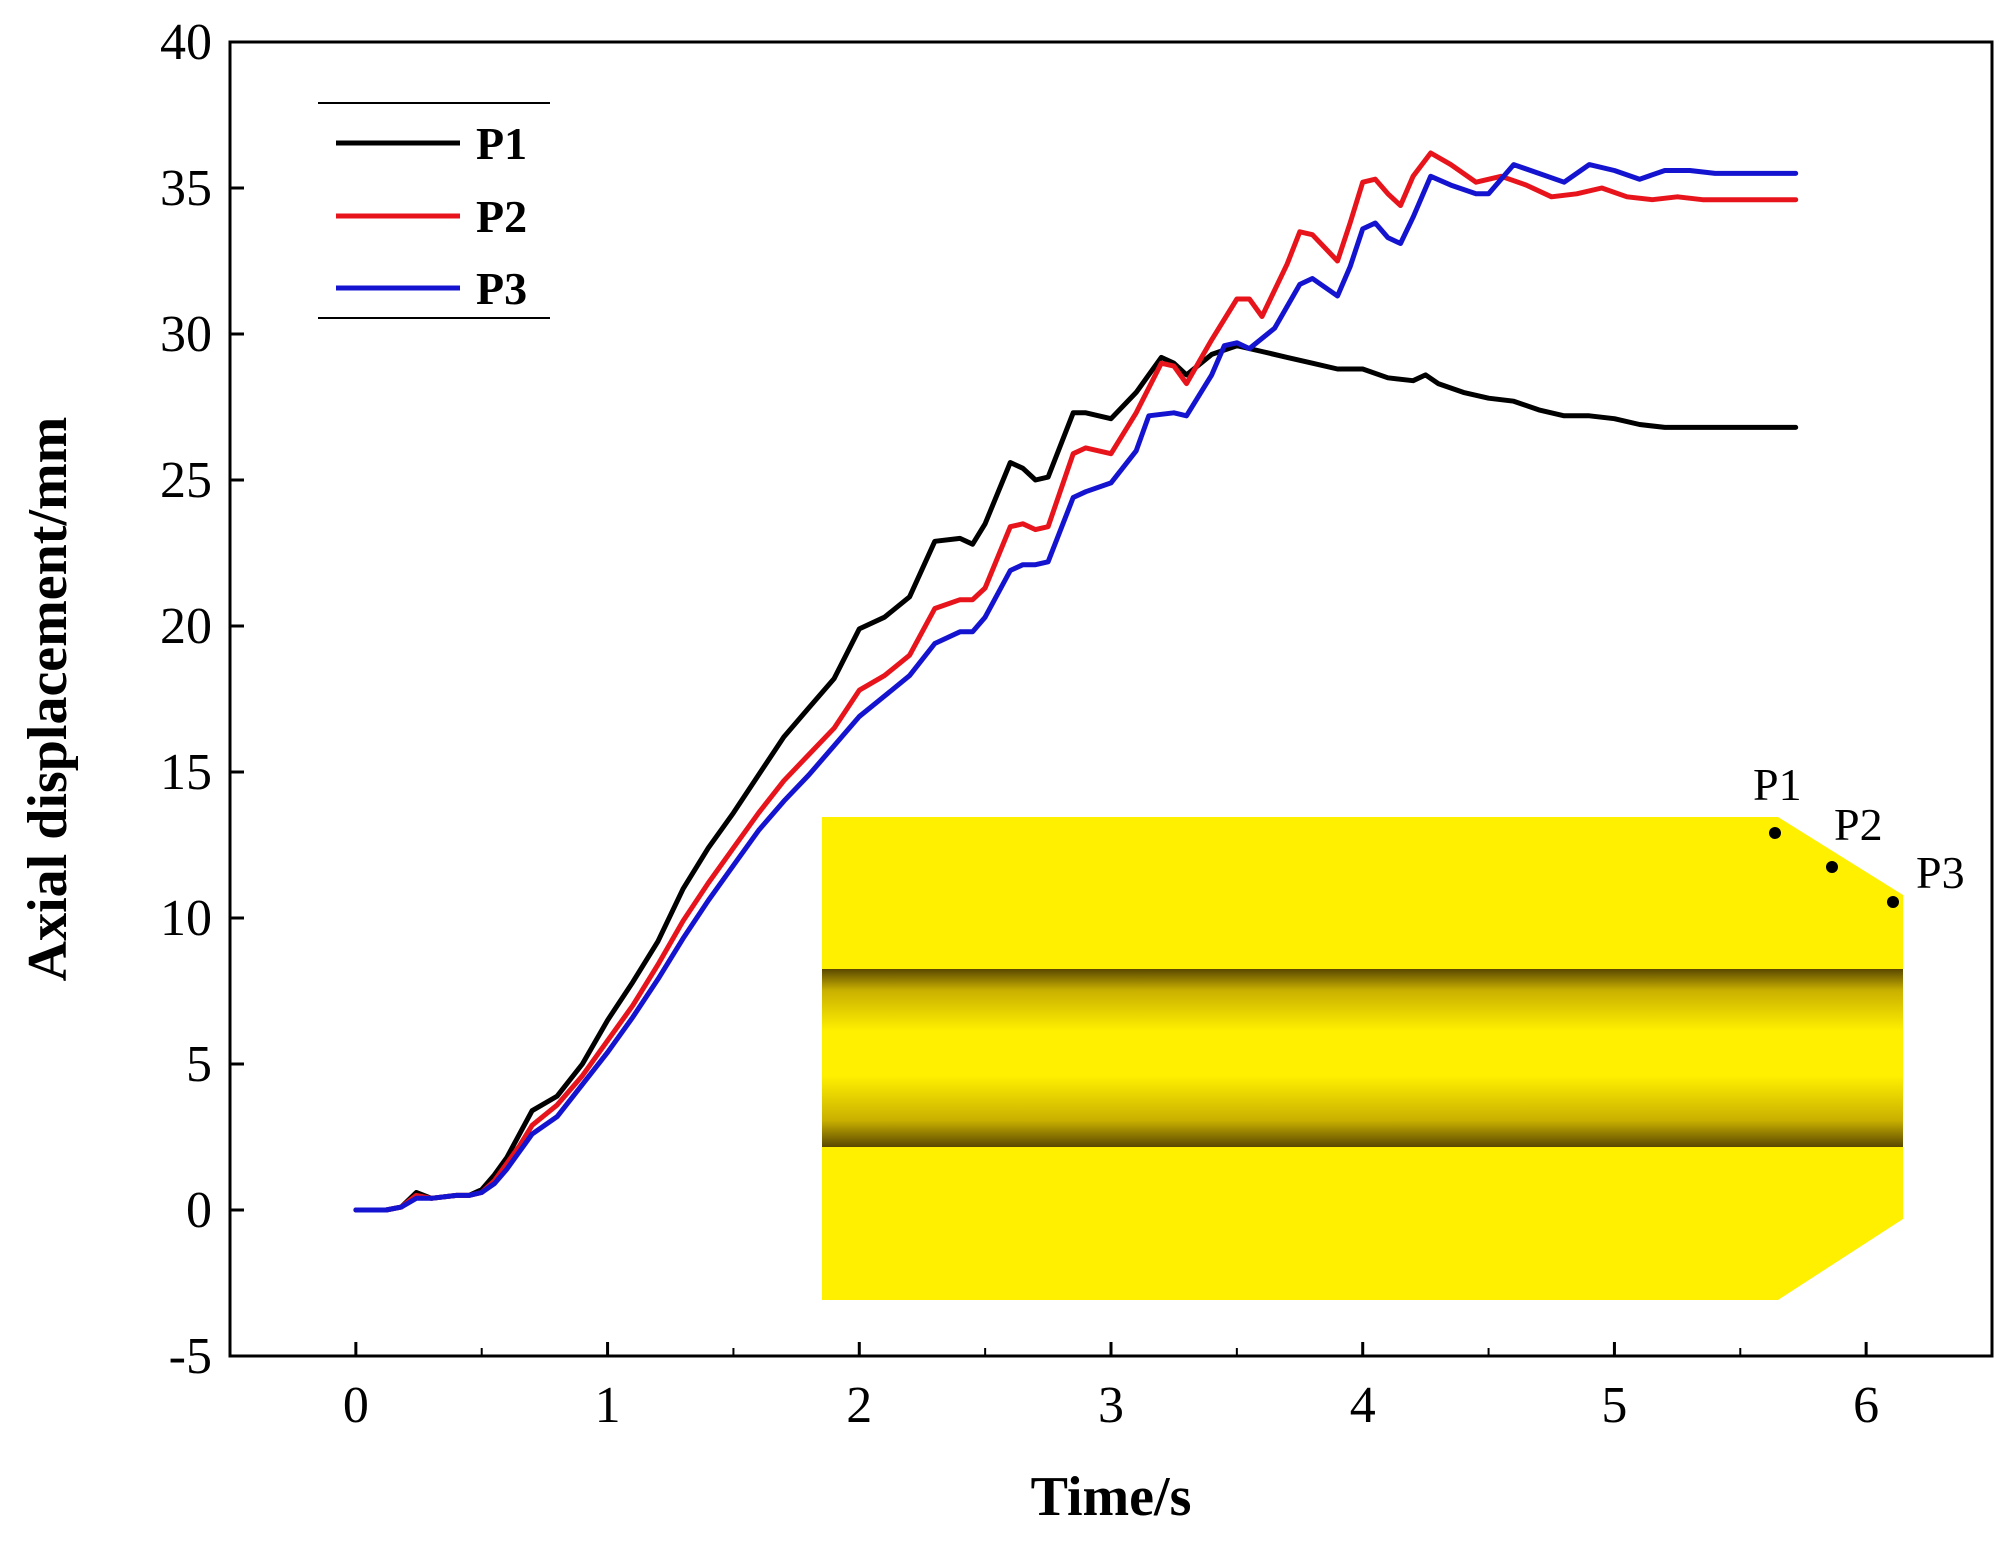 This screenshot has width=2009, height=1543. I want to click on y-tick-label: 25, so click(186, 480).